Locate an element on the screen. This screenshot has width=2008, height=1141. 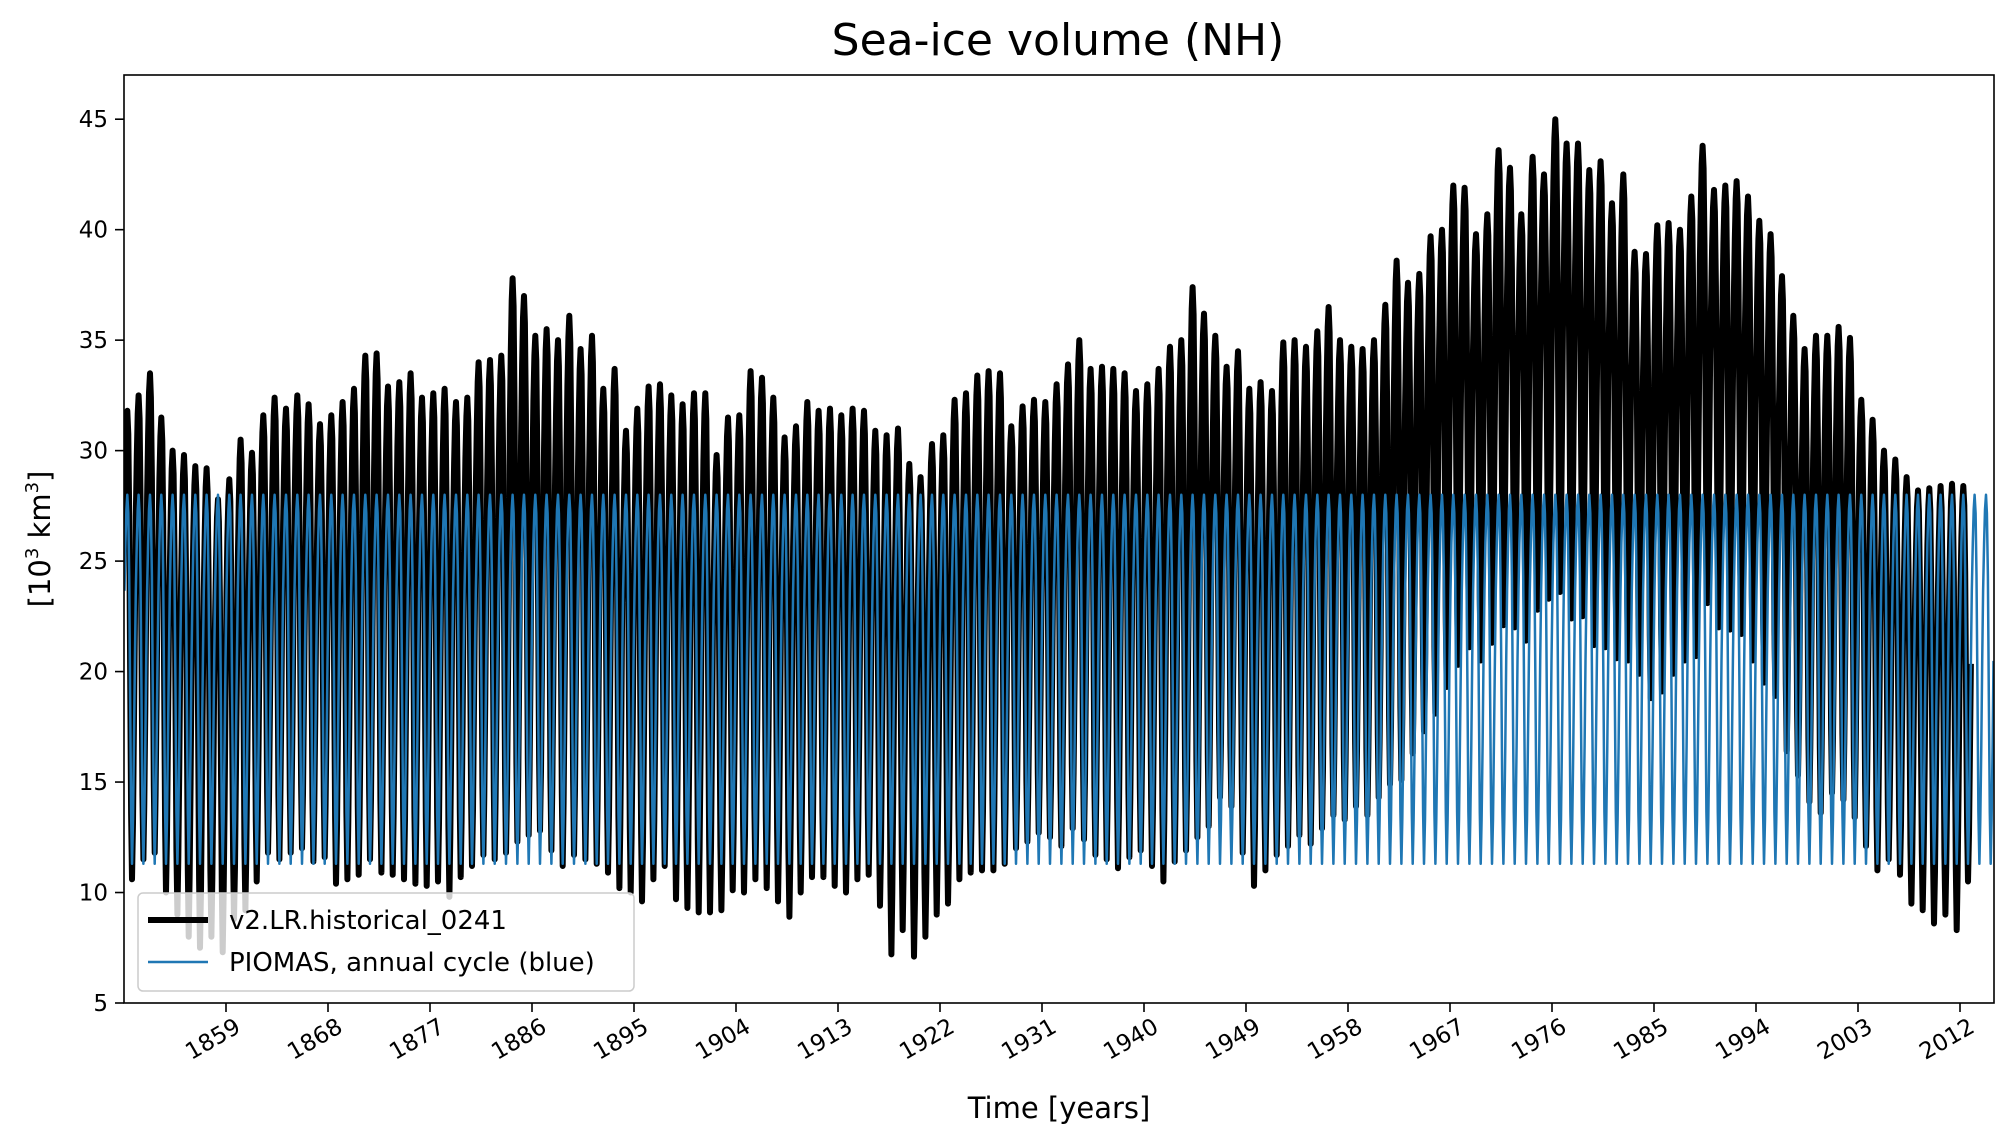
legend-box is located at coordinates (386, 942).